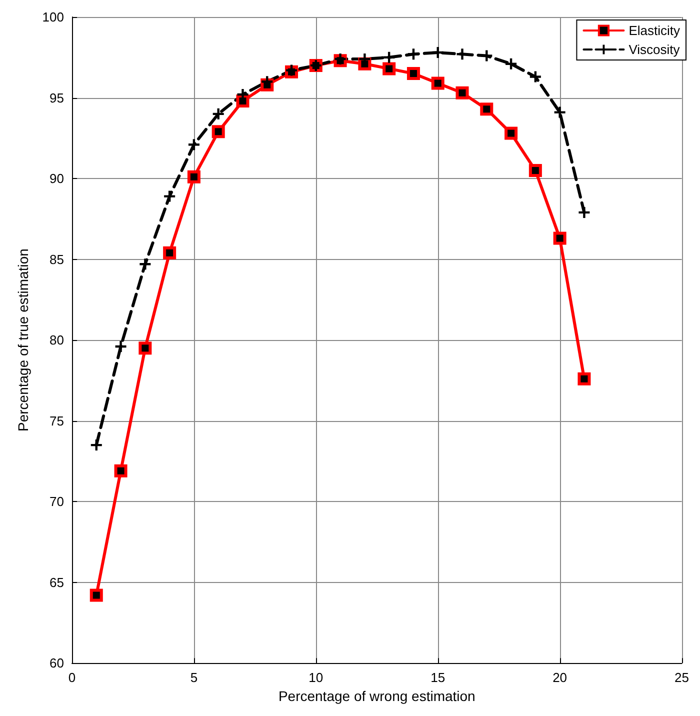 The width and height of the screenshot is (700, 716). What do you see at coordinates (57, 663) in the screenshot?
I see `y-tick-label: 60` at bounding box center [57, 663].